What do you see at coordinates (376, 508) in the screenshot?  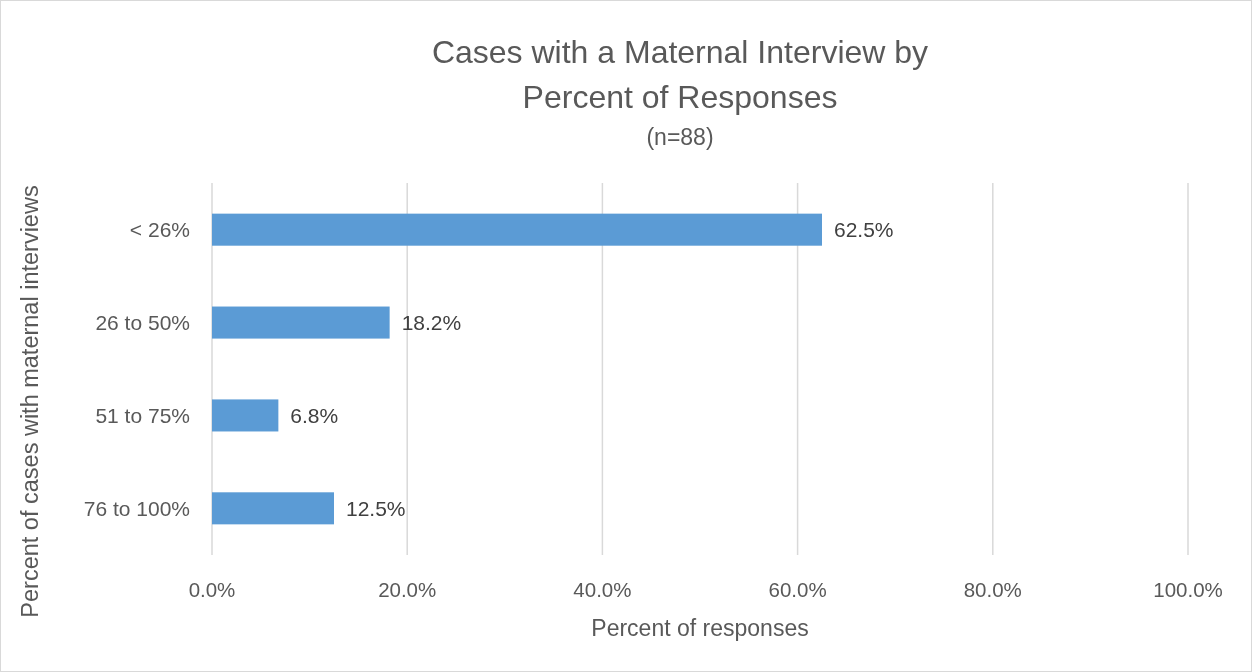 I see `data-label: 12.5%` at bounding box center [376, 508].